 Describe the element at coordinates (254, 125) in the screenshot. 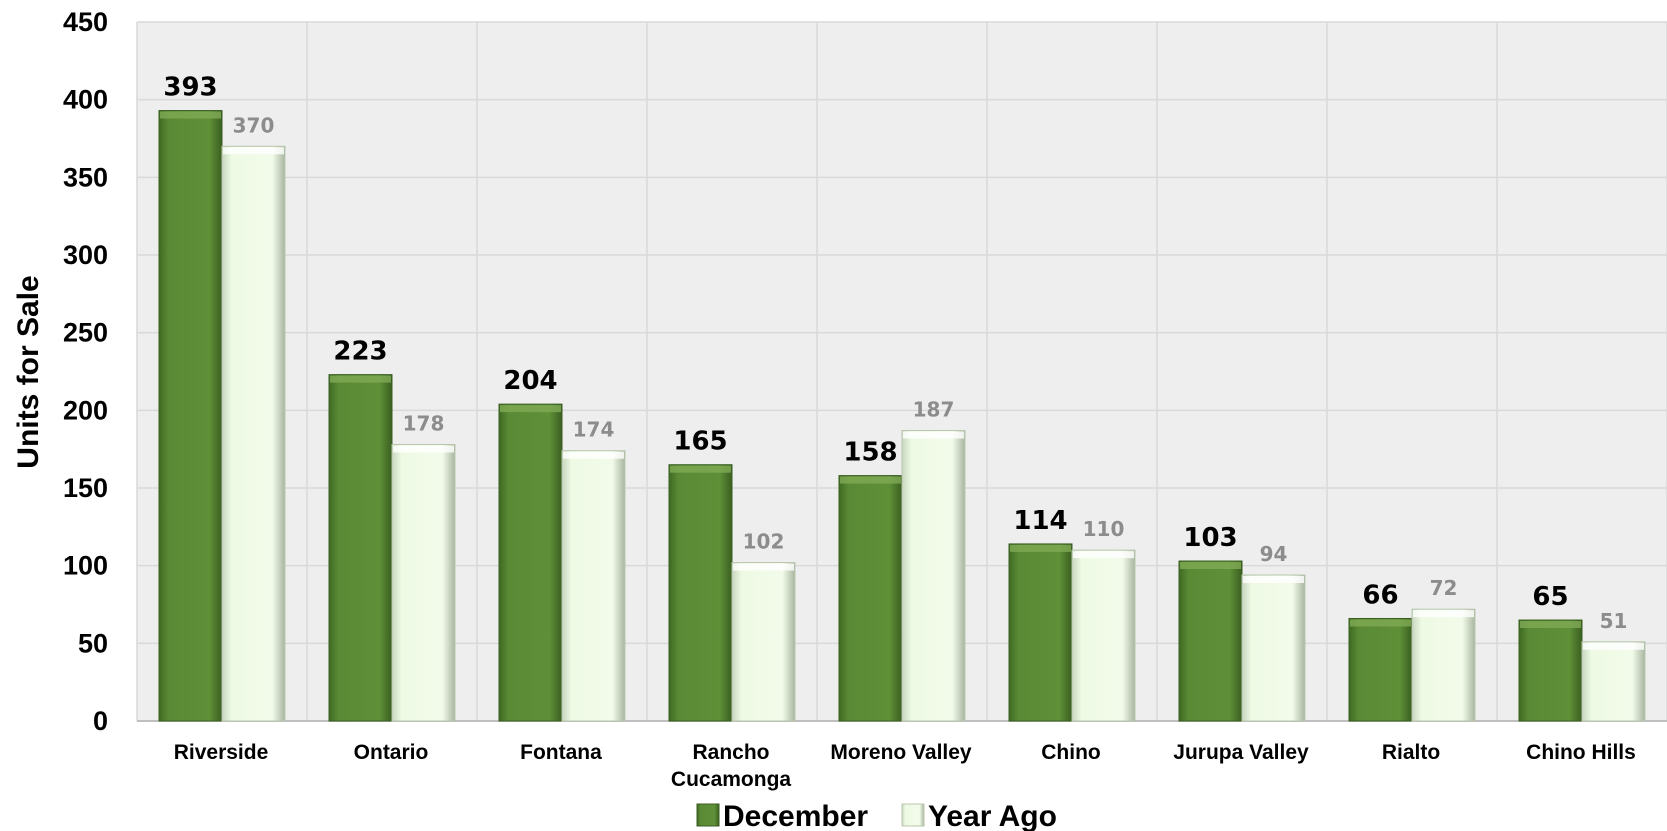

I see `value-label-year-ago: 370` at that location.